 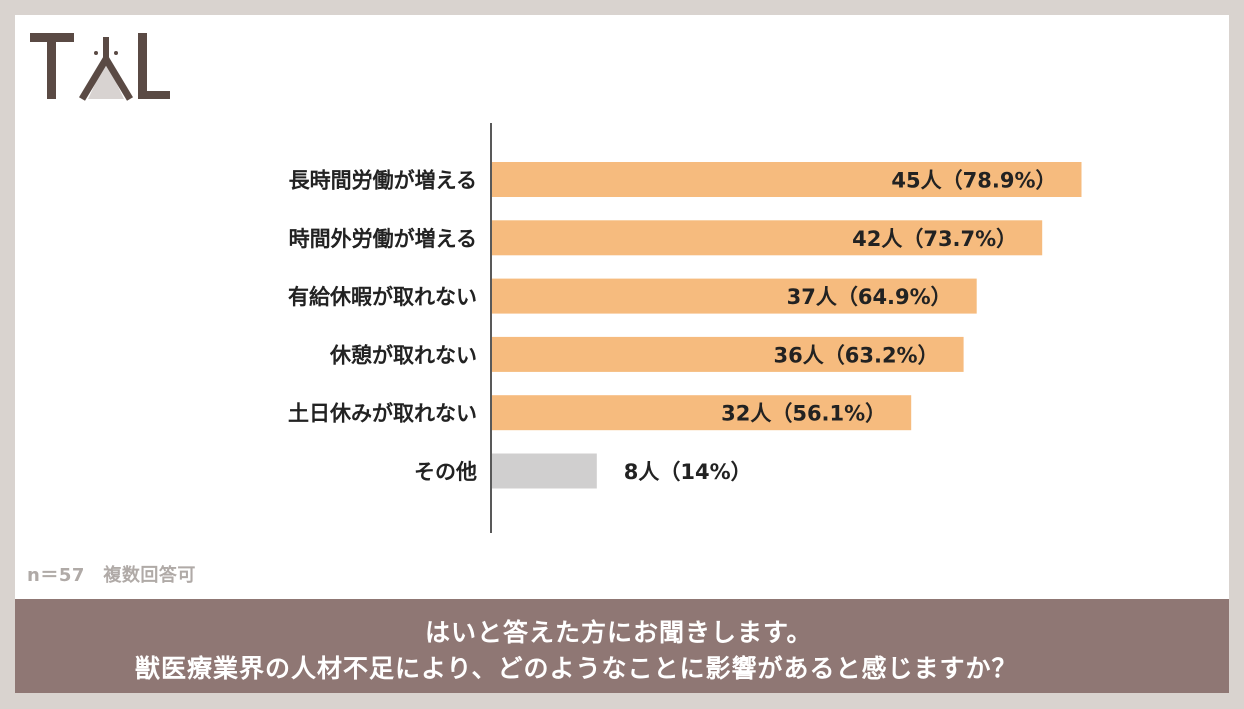 I want to click on value-label-6: 8人（14%）, so click(x=688, y=472).